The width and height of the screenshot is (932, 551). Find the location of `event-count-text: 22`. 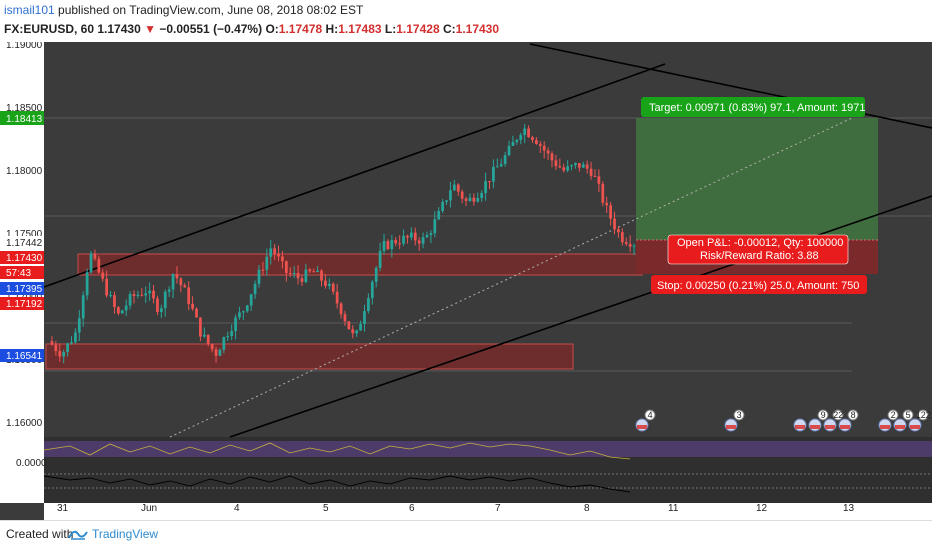

event-count-text: 22 is located at coordinates (838, 415).